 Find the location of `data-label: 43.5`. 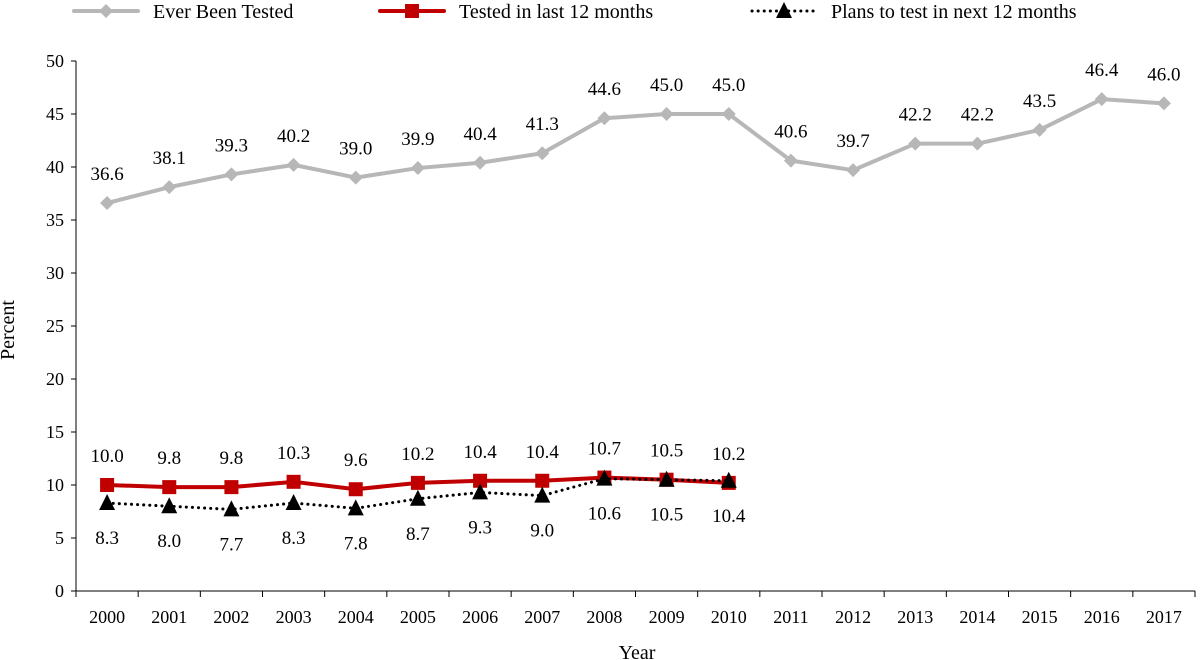

data-label: 43.5 is located at coordinates (1039, 101).